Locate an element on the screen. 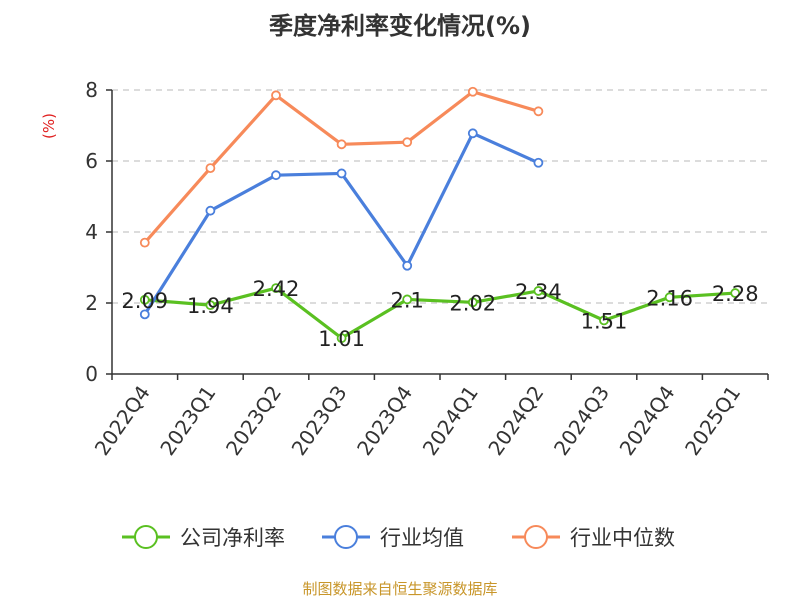 This screenshot has height=600, width=800. y-tick-label: 8 is located at coordinates (91, 90).